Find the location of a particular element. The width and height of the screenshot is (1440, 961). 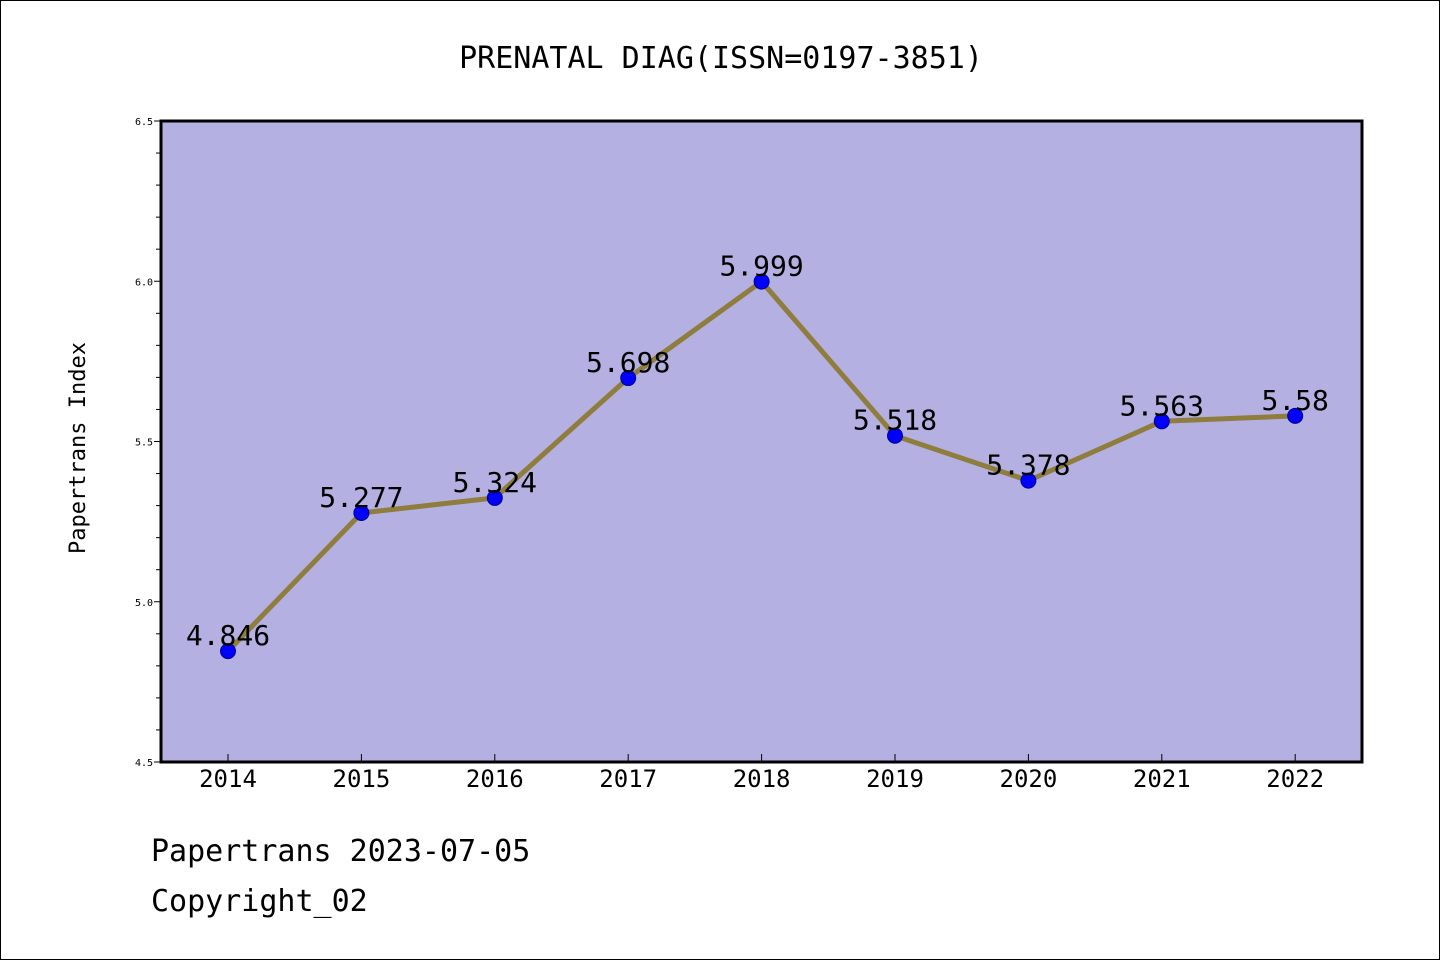

chart-title: PRENATAL DIAG(ISSN=0197-3851) is located at coordinates (721, 58).